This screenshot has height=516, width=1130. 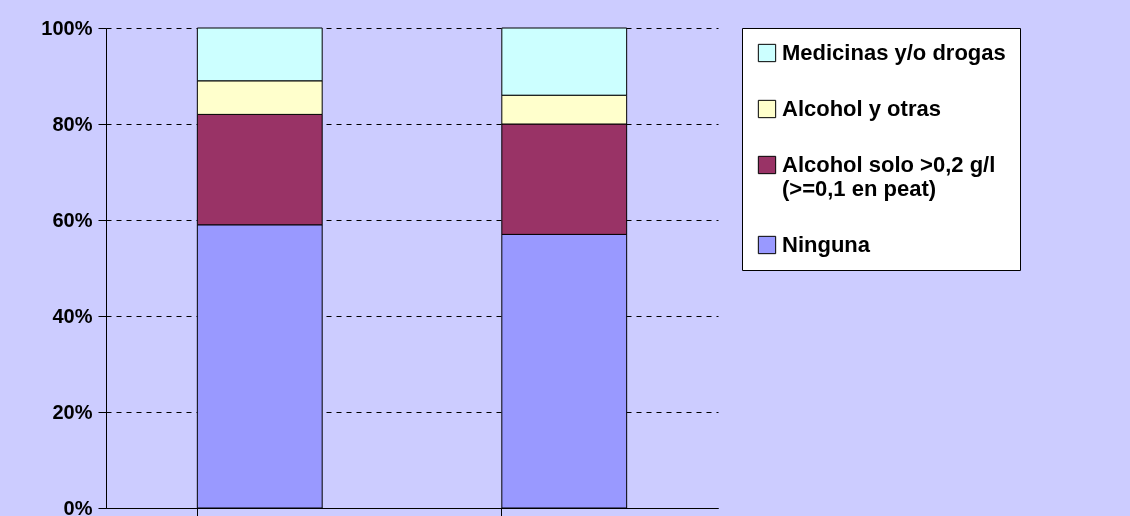 What do you see at coordinates (67, 27) in the screenshot?
I see `y-tick-label: 100%` at bounding box center [67, 27].